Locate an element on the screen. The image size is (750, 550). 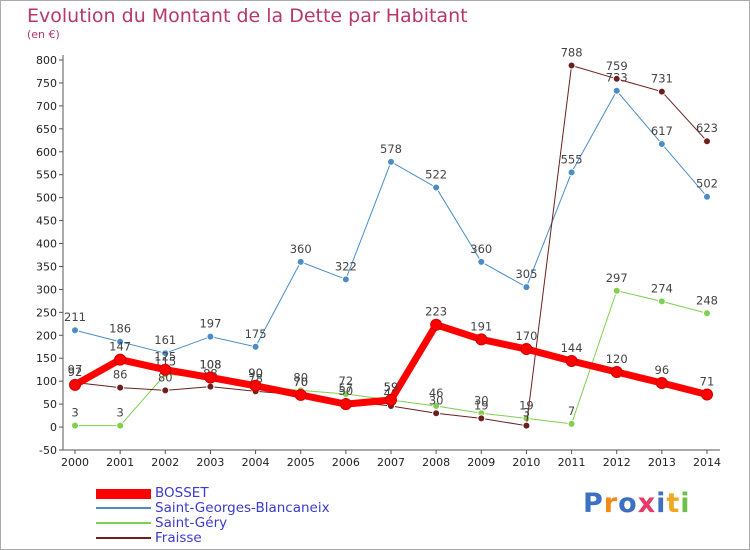
data-label-bosset: 50 is located at coordinates (346, 391).